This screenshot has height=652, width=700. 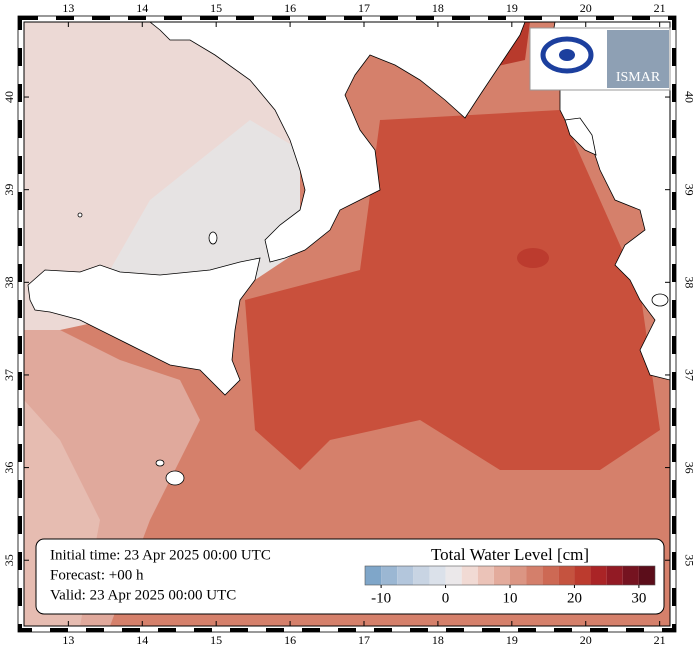 I want to click on lon-label-bottom: 15, so click(x=216, y=640).